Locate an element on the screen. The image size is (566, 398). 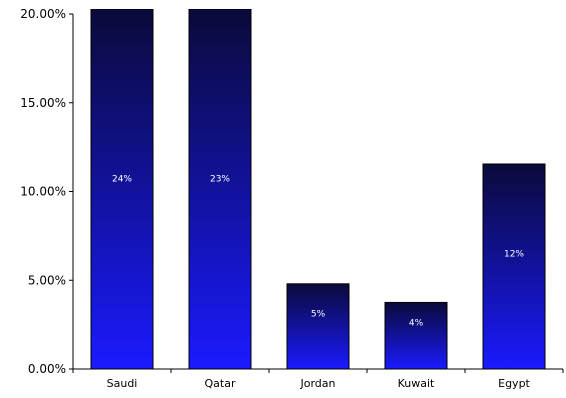
y-axis-ticks: 0.00% 5.00% 10.00% 15.00% 20.00% is located at coordinates (46, 191).